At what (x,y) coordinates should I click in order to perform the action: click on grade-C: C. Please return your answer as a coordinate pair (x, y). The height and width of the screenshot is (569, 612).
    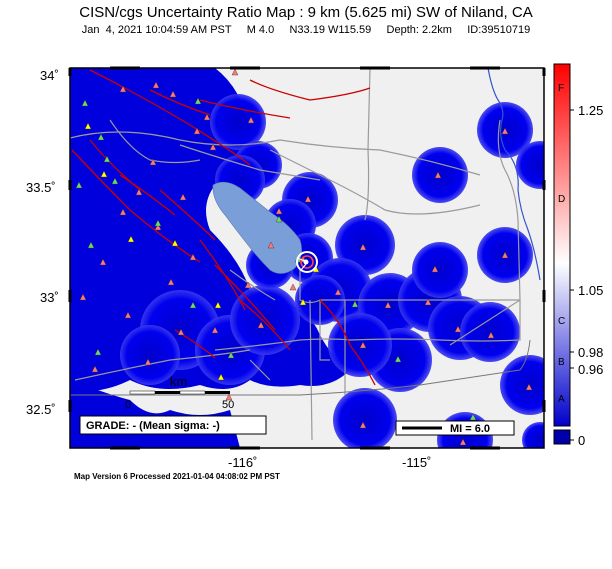
    Looking at the image, I should click on (561, 321).